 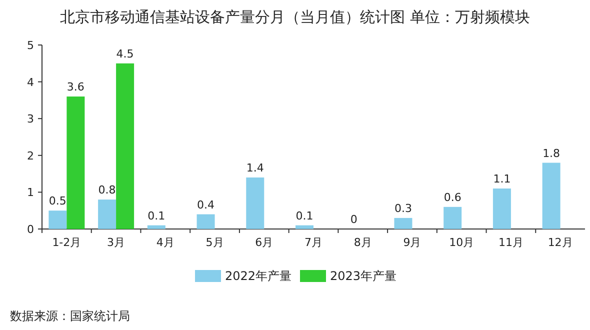 I want to click on source-note: 数据来源：国家统计局, so click(x=70, y=316).